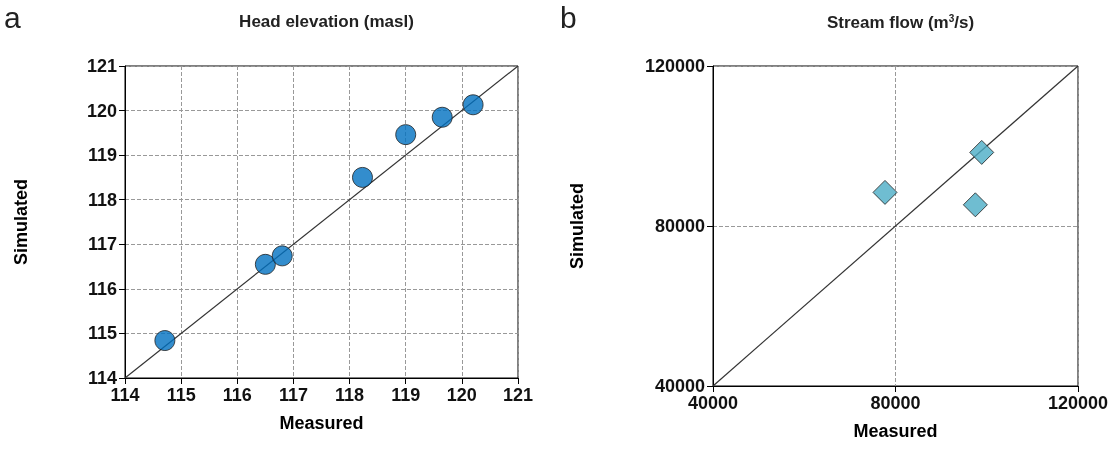  What do you see at coordinates (102, 288) in the screenshot?
I see `y-tick-label: 116` at bounding box center [102, 288].